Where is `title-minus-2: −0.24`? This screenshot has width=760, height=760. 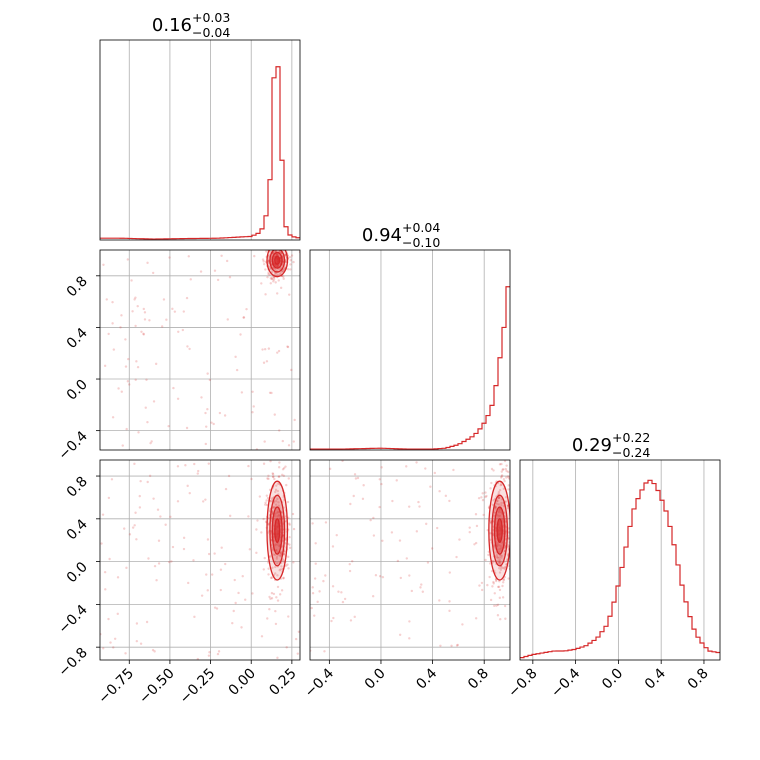 title-minus-2: −0.24 is located at coordinates (631, 452).